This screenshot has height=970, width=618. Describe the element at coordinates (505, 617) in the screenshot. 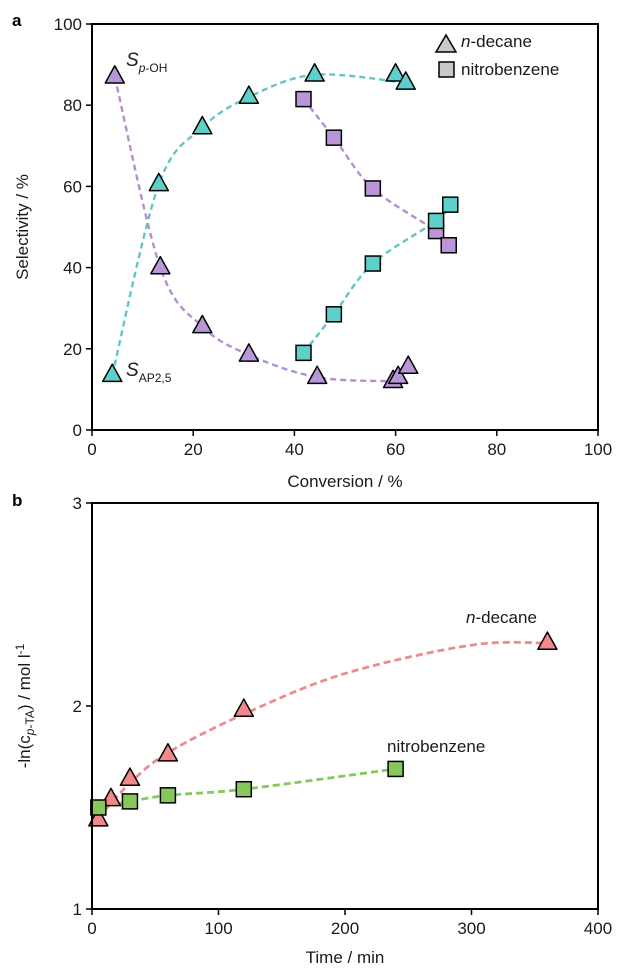

I see `annotation-n-decane-rest: -decane` at that location.